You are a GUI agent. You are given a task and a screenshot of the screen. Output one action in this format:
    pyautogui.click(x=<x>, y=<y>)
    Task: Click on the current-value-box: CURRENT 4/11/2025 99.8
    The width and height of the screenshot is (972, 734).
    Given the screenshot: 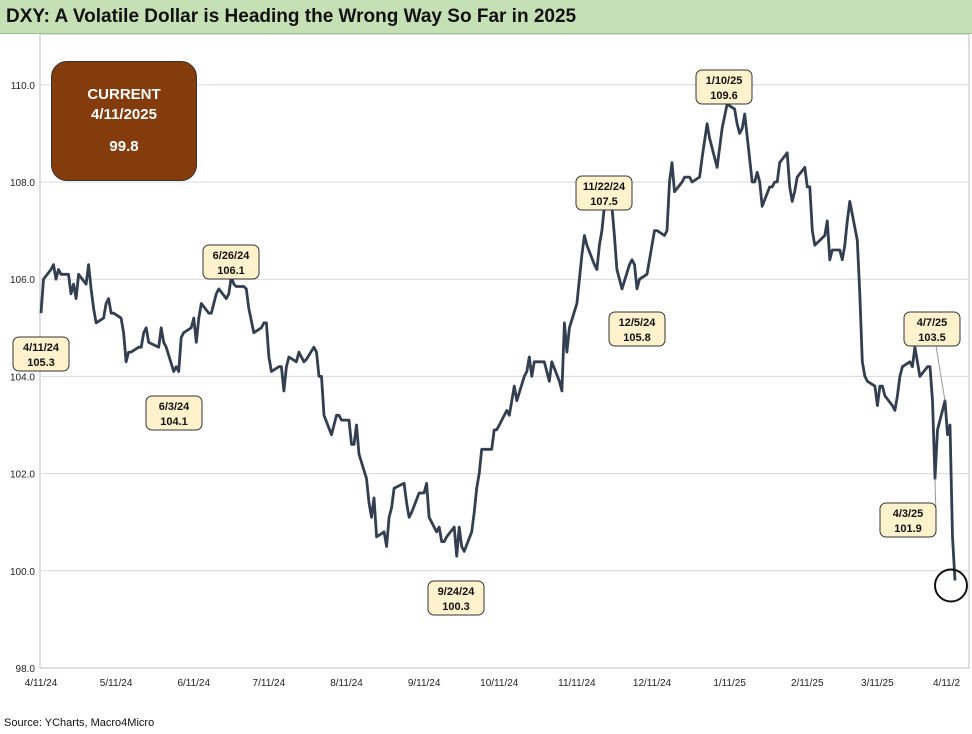 What is the action you would take?
    pyautogui.click(x=124, y=121)
    